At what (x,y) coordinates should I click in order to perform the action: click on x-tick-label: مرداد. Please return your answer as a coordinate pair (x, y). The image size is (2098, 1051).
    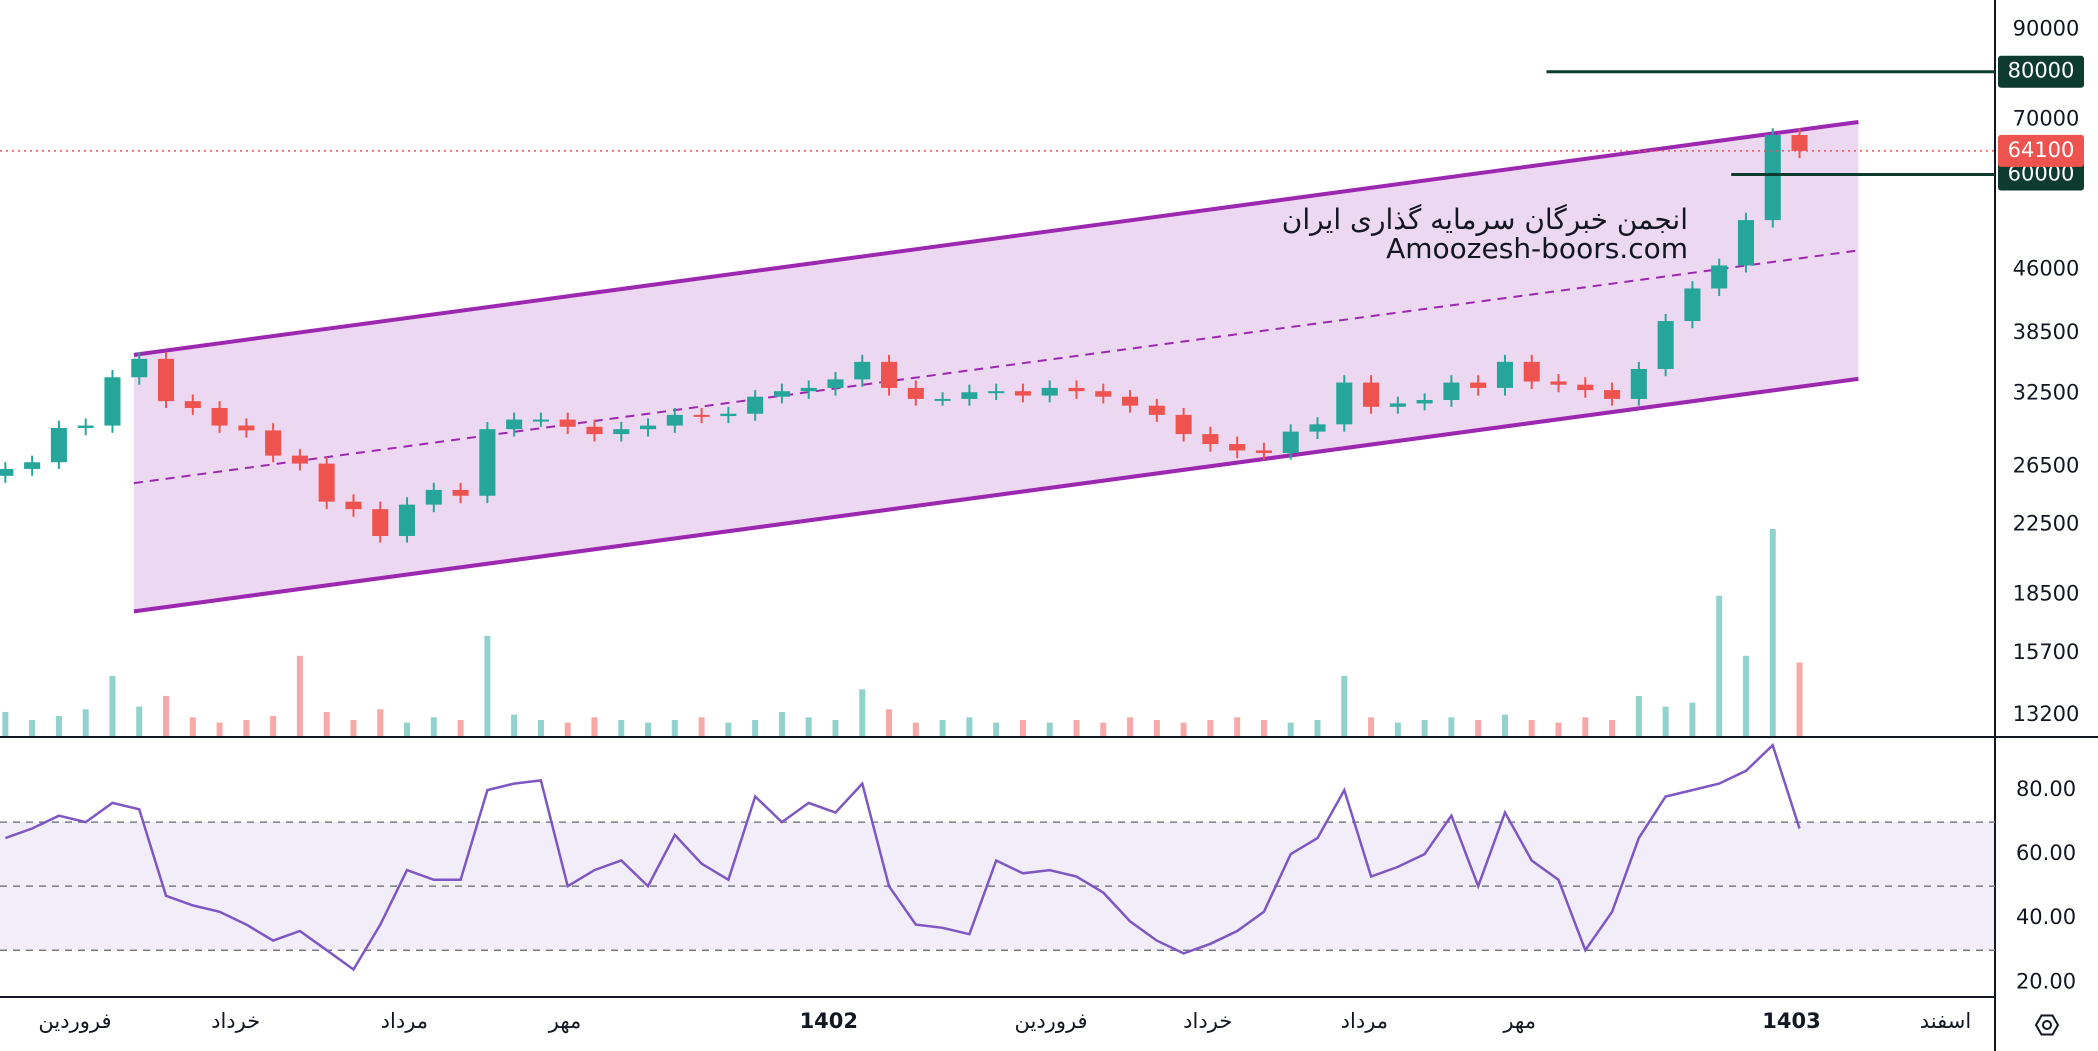
    Looking at the image, I should click on (1364, 1021).